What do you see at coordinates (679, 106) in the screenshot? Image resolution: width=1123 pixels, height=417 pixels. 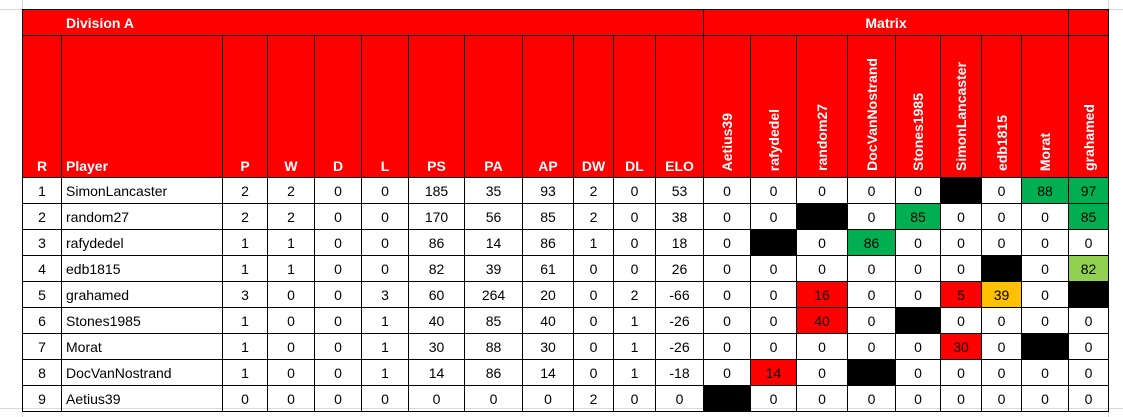 I see `column-header: ELO` at bounding box center [679, 106].